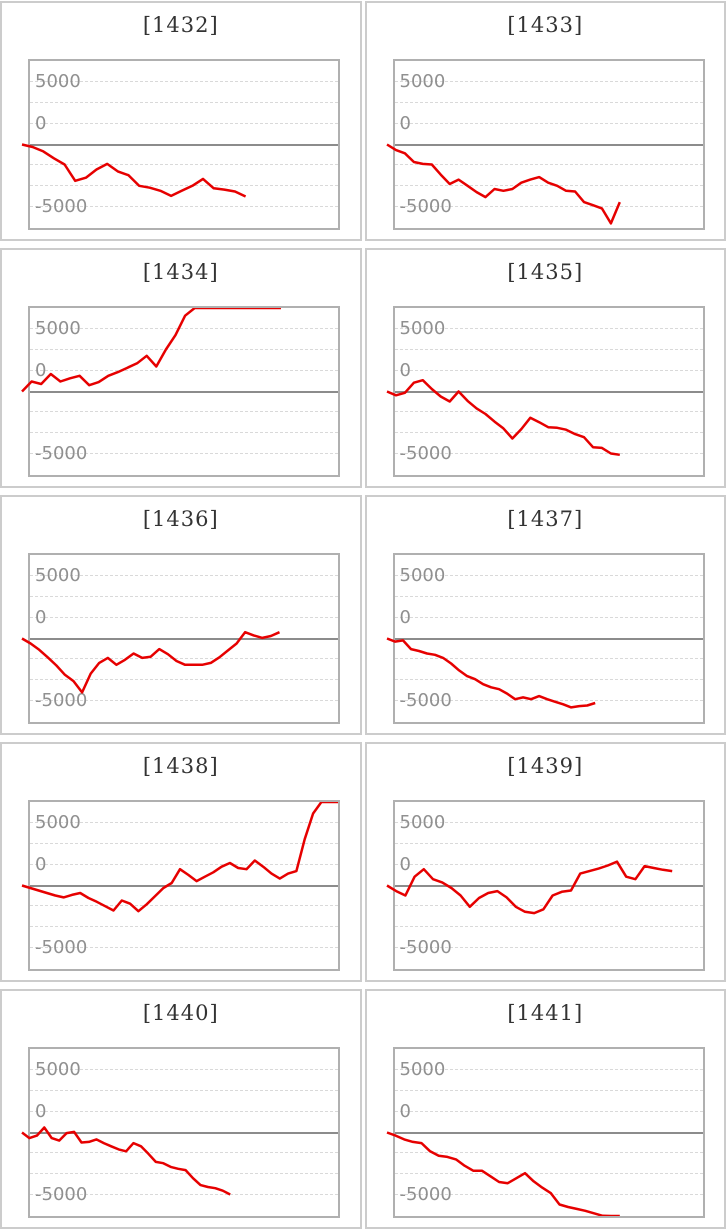  I want to click on chart-title: [1437], so click(545, 519).